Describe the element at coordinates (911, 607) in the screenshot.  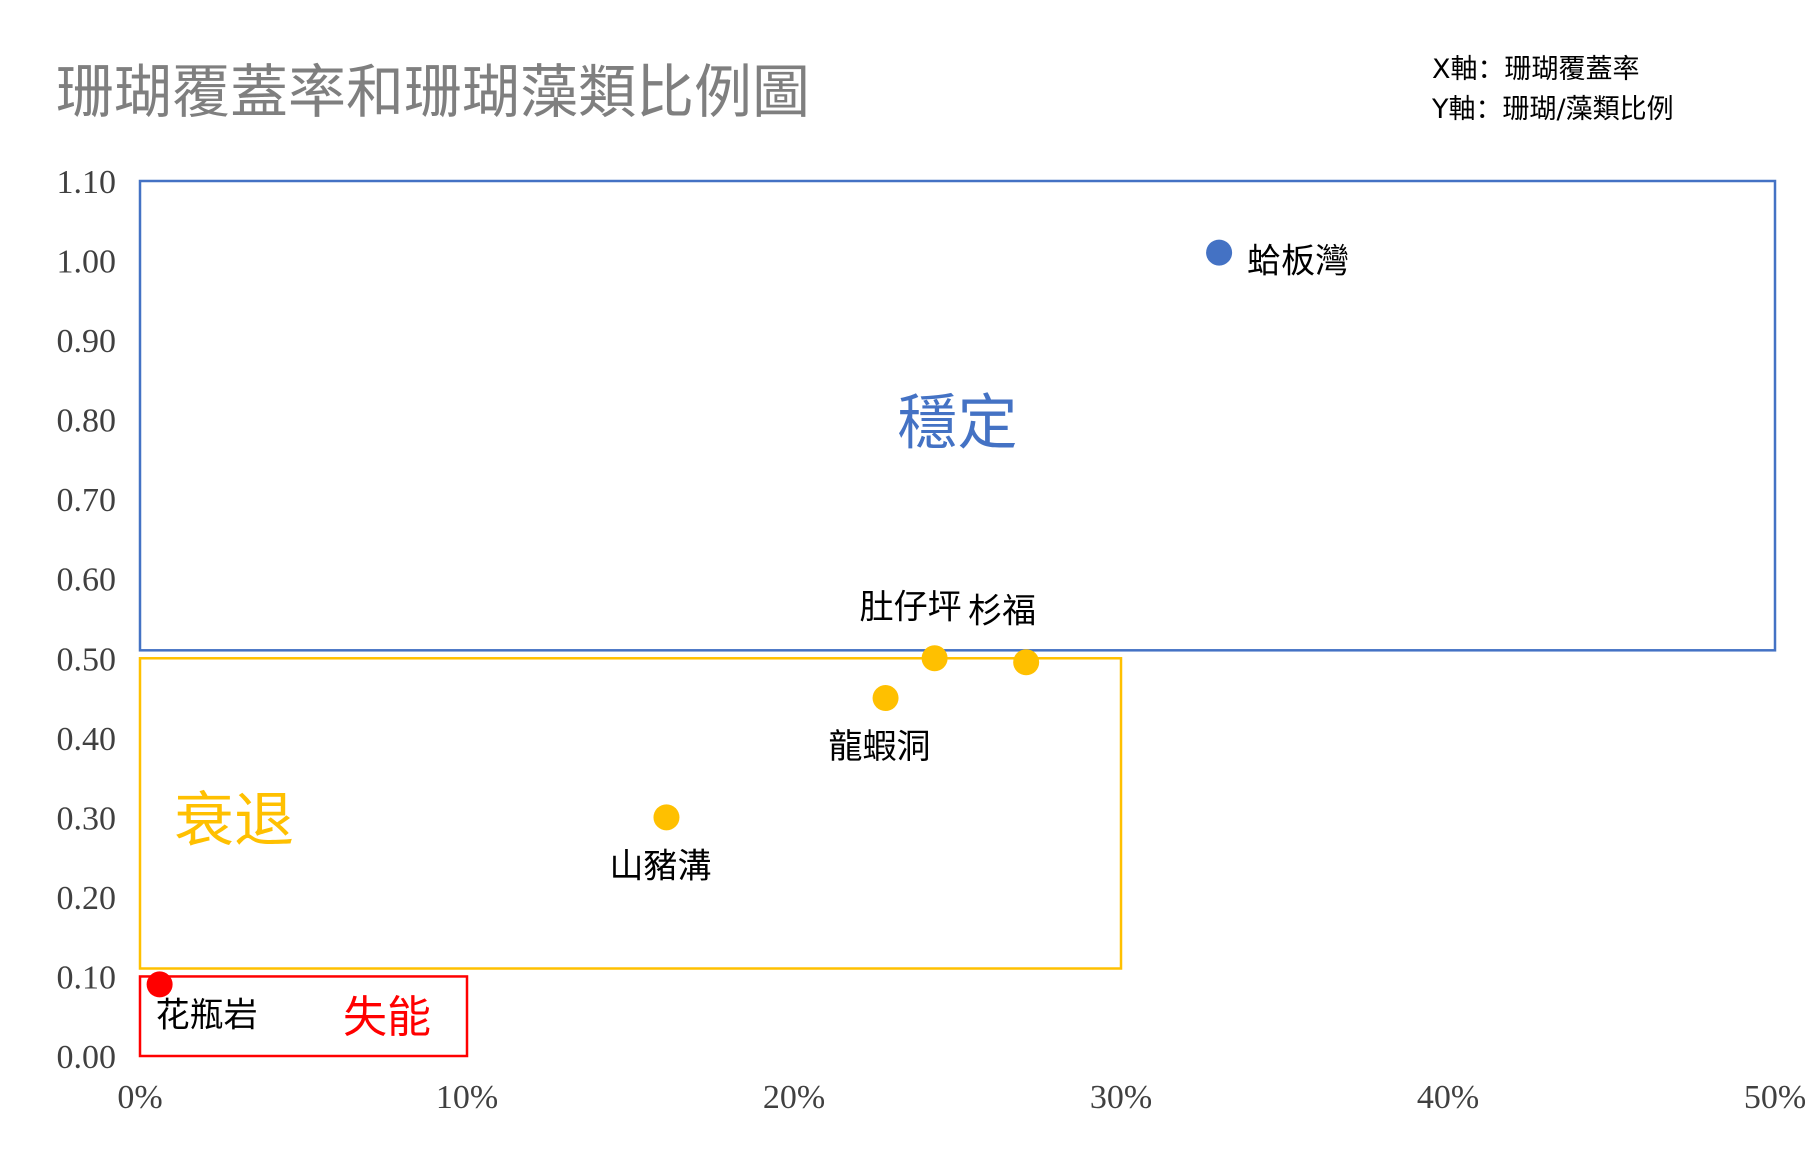
I see `data-label: 肚仔坪` at that location.